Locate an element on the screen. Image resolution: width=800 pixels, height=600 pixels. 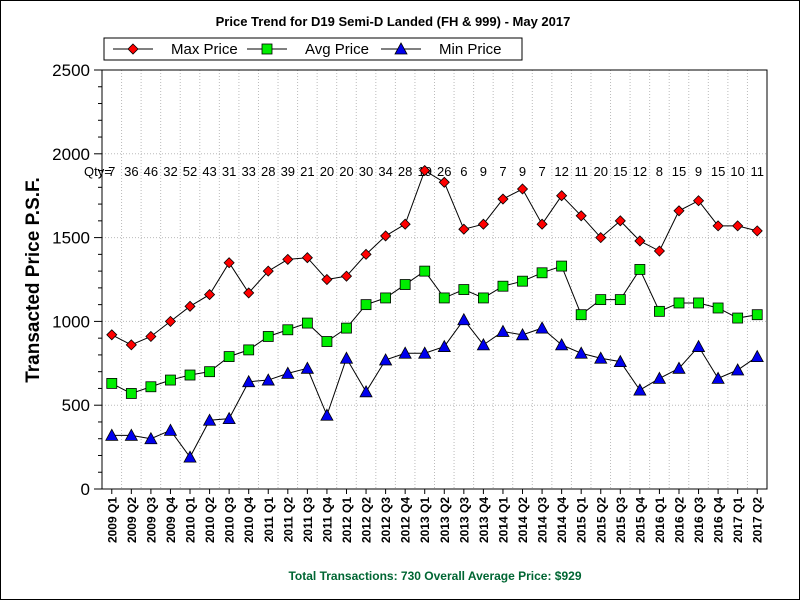
qty-value: 21 is located at coordinates (307, 171).